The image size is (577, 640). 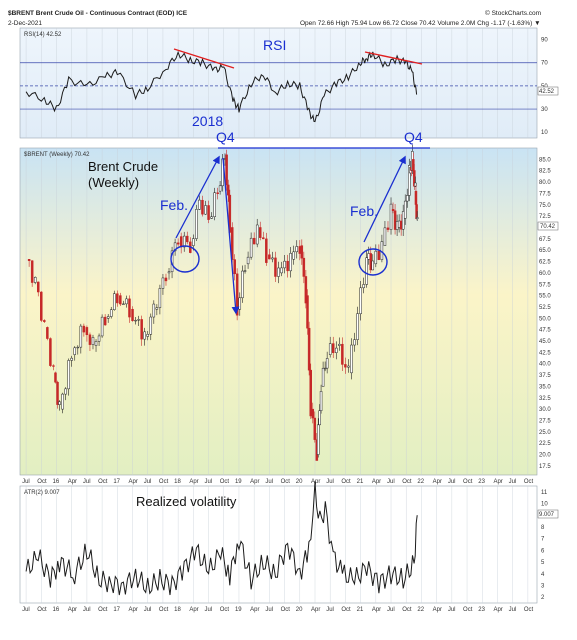 I want to click on rally-arrow-2018, so click(x=197, y=197).